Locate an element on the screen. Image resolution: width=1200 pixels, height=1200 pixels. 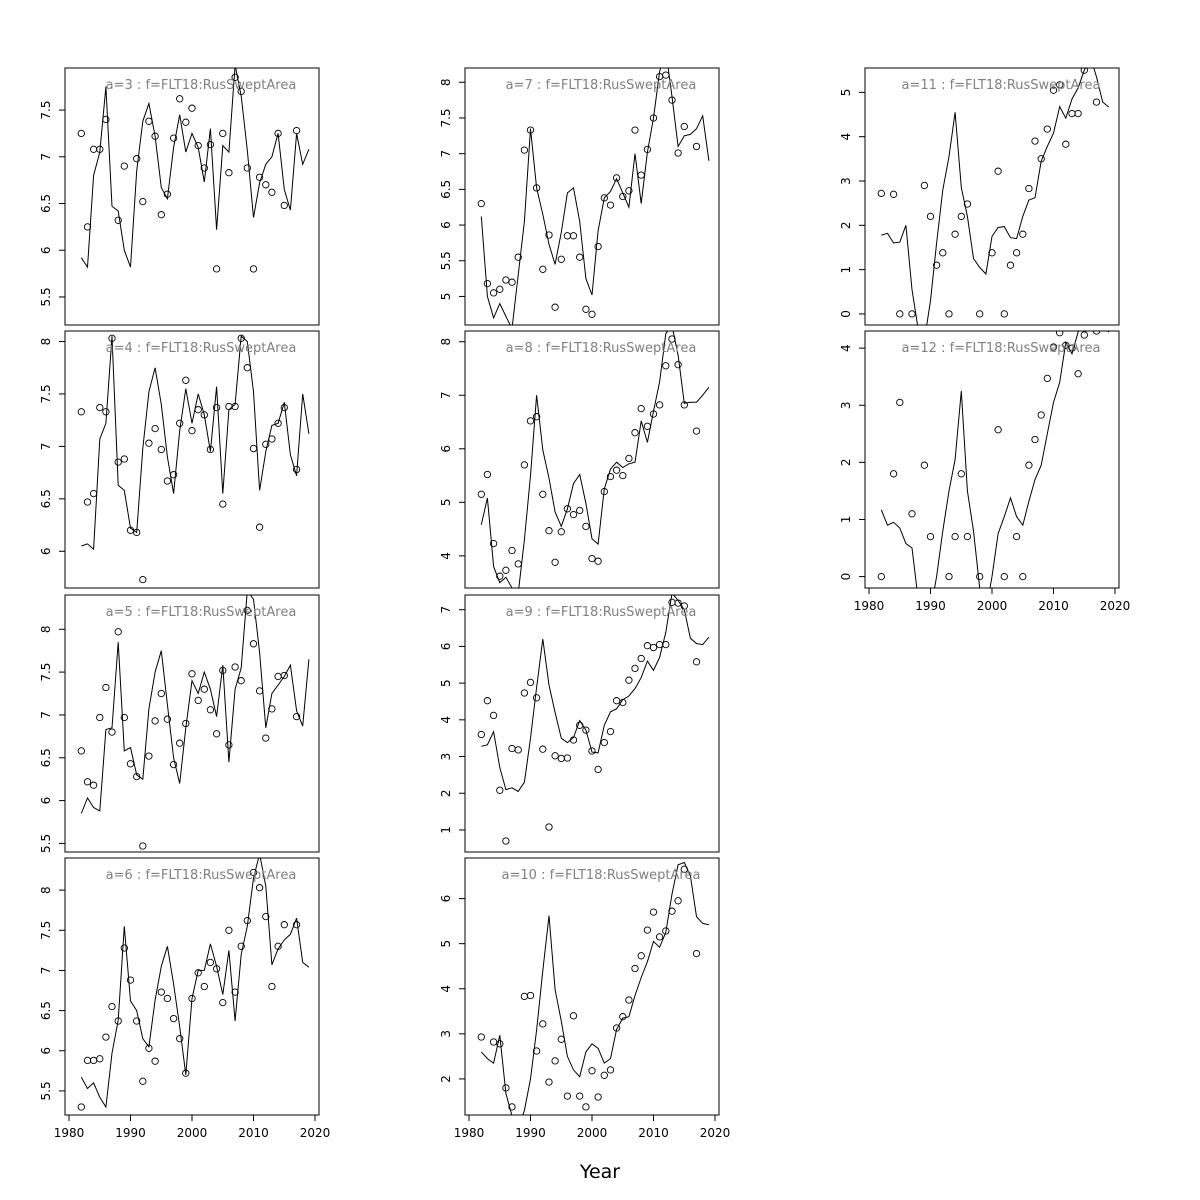
y-tick-label: 6.5 is located at coordinates (446, 189).